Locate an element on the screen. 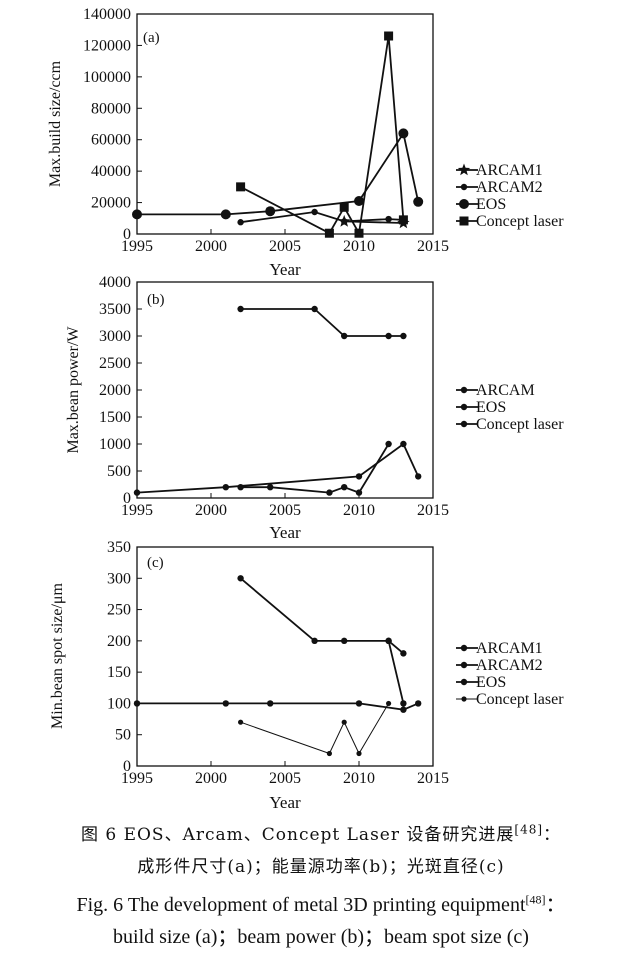 Image resolution: width=642 pixels, height=958 pixels. panel-label: (c) is located at coordinates (155, 563).